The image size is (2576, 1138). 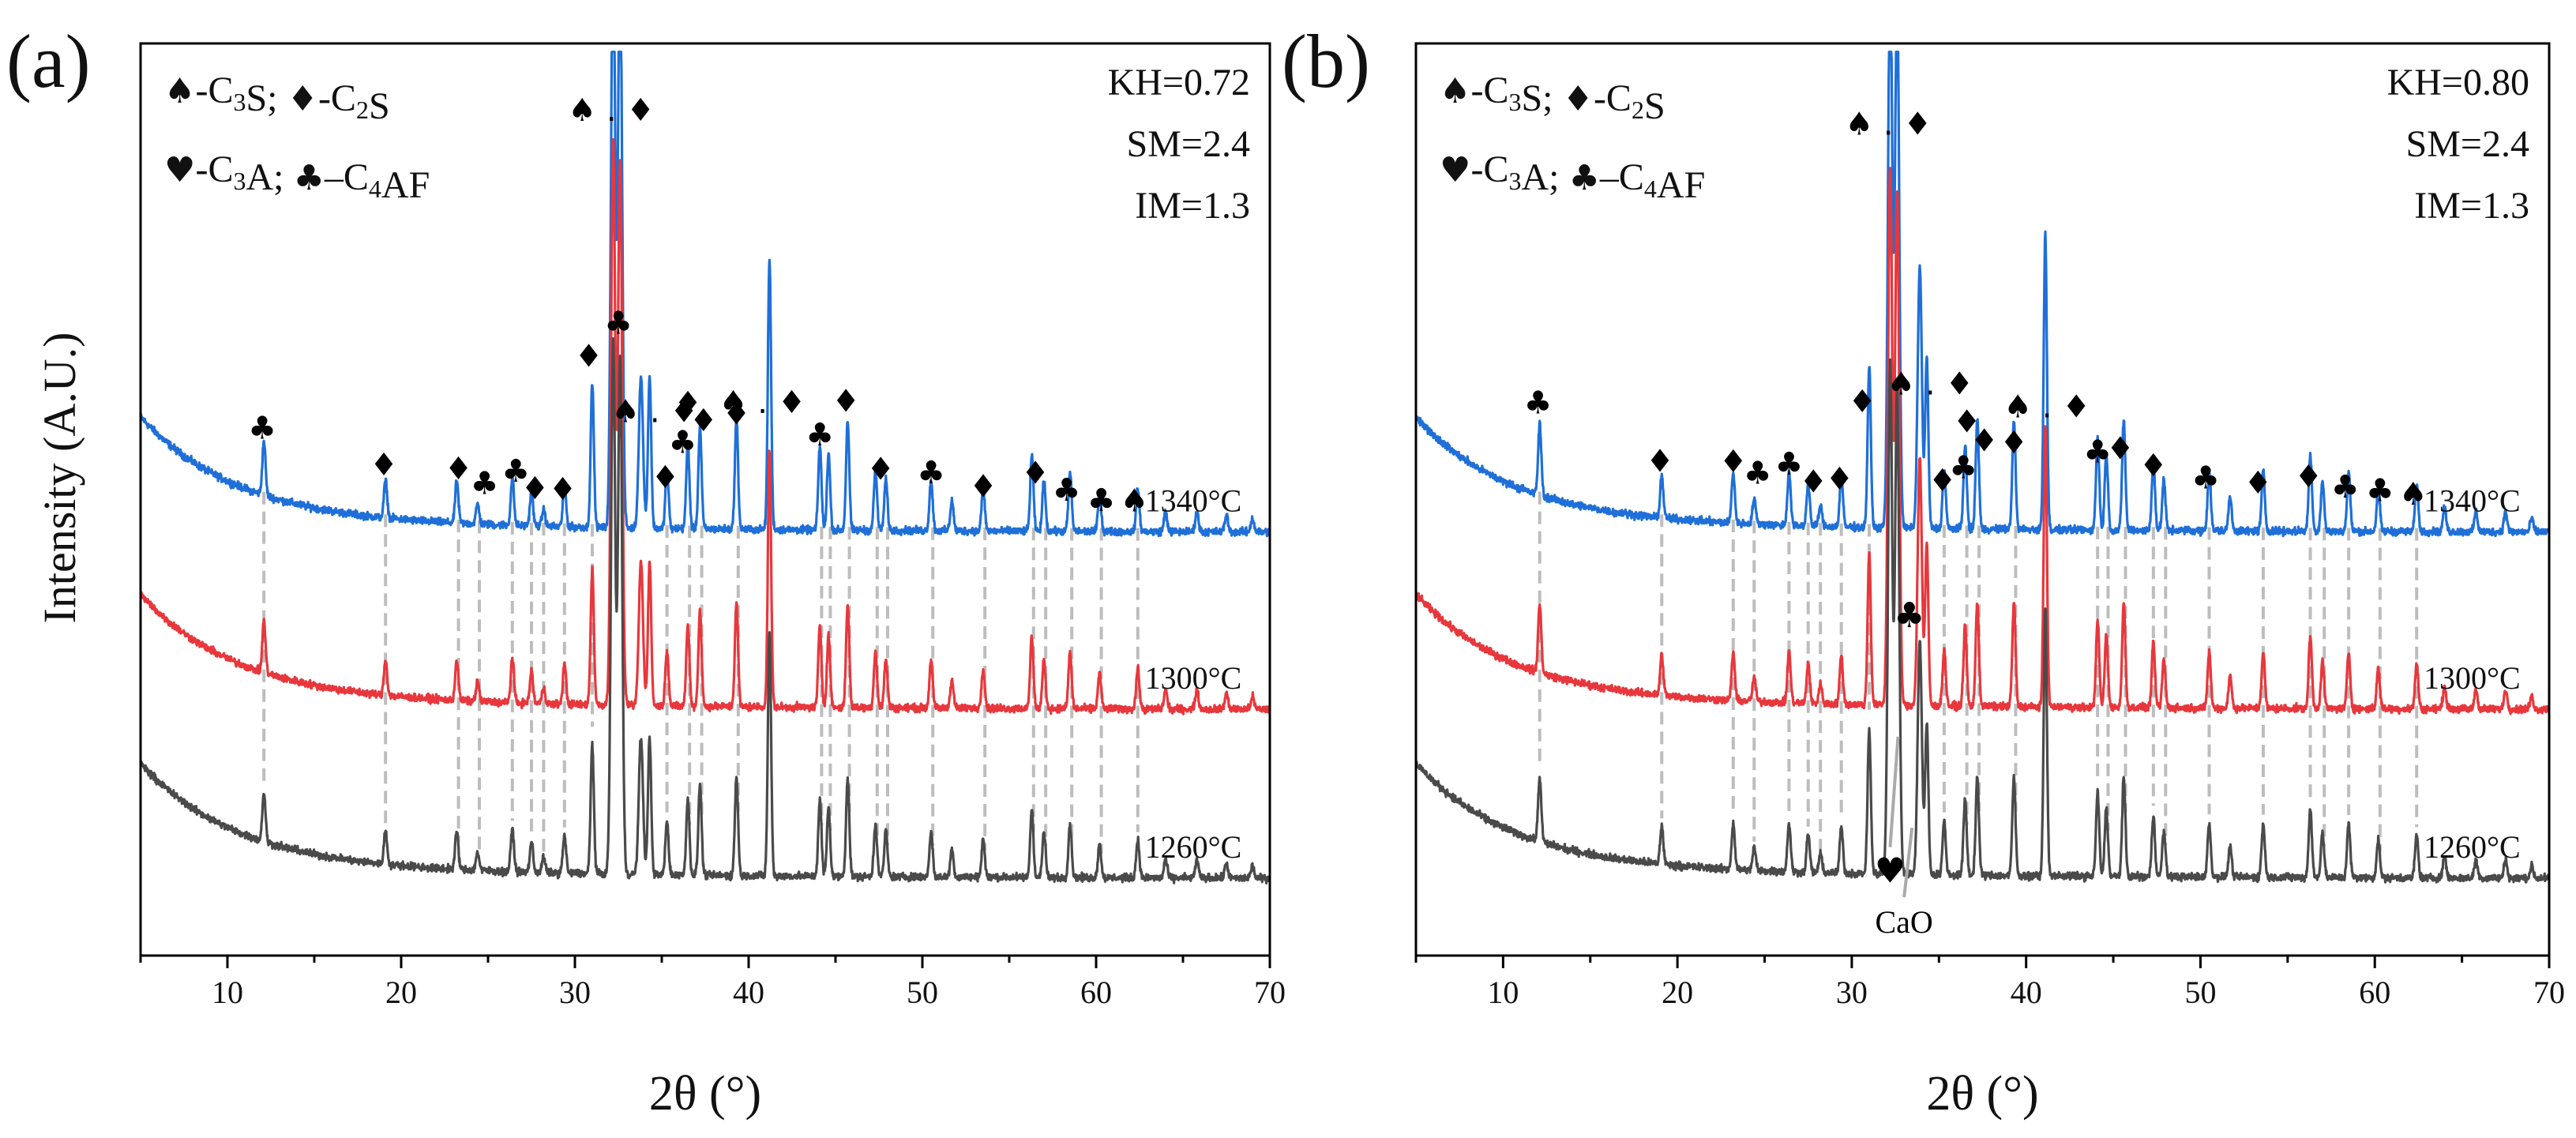 I want to click on y-axis-label: Intensity (A.U.), so click(x=59, y=478).